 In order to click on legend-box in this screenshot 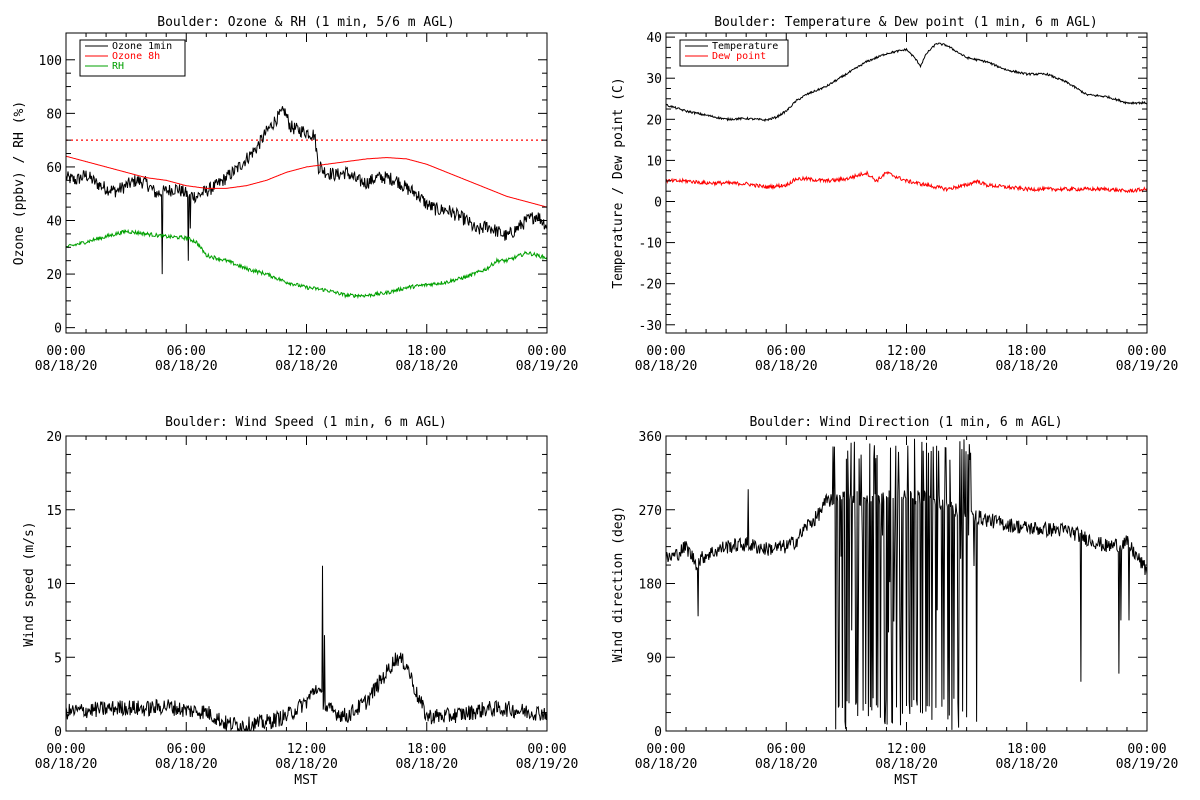, I will do `click(734, 53)`.